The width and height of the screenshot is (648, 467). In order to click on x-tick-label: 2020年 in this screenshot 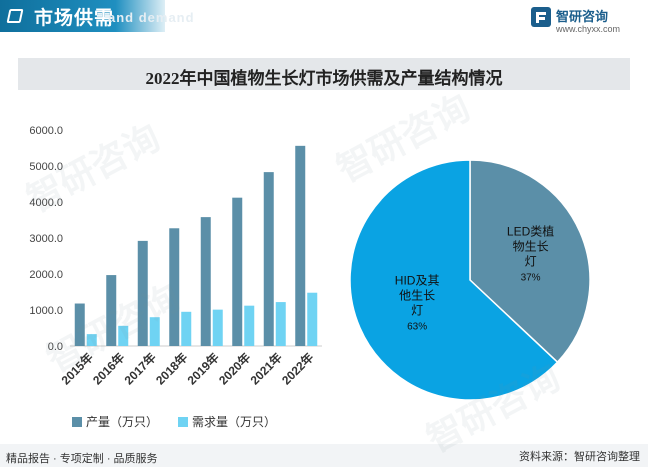, I will do `click(234, 369)`.